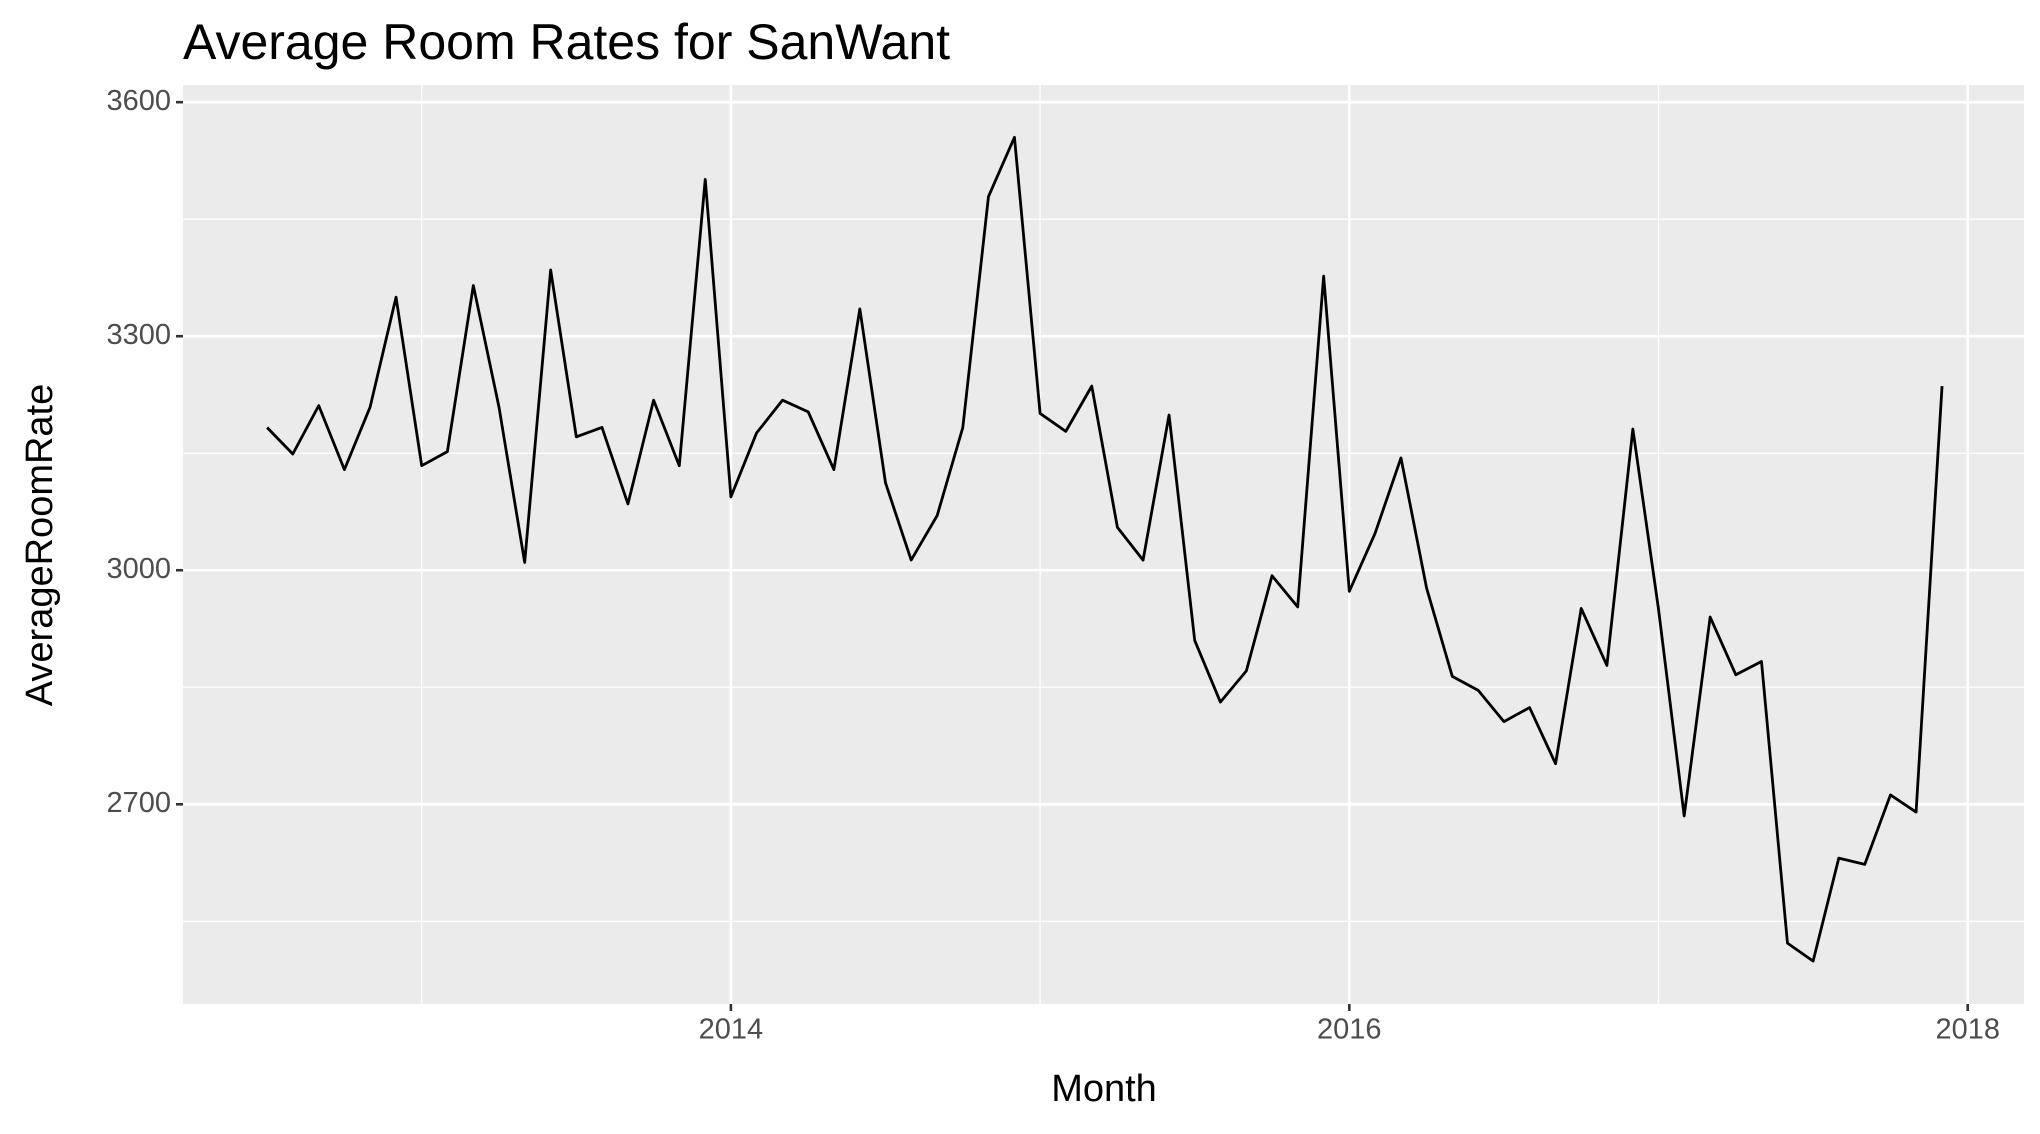  What do you see at coordinates (1967, 1030) in the screenshot?
I see `x-tick-label: 2018` at bounding box center [1967, 1030].